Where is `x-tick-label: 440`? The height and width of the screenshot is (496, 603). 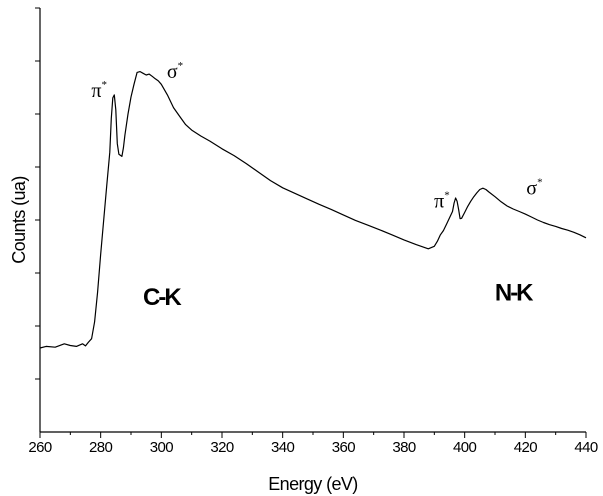
x-tick-label: 440 is located at coordinates (585, 447).